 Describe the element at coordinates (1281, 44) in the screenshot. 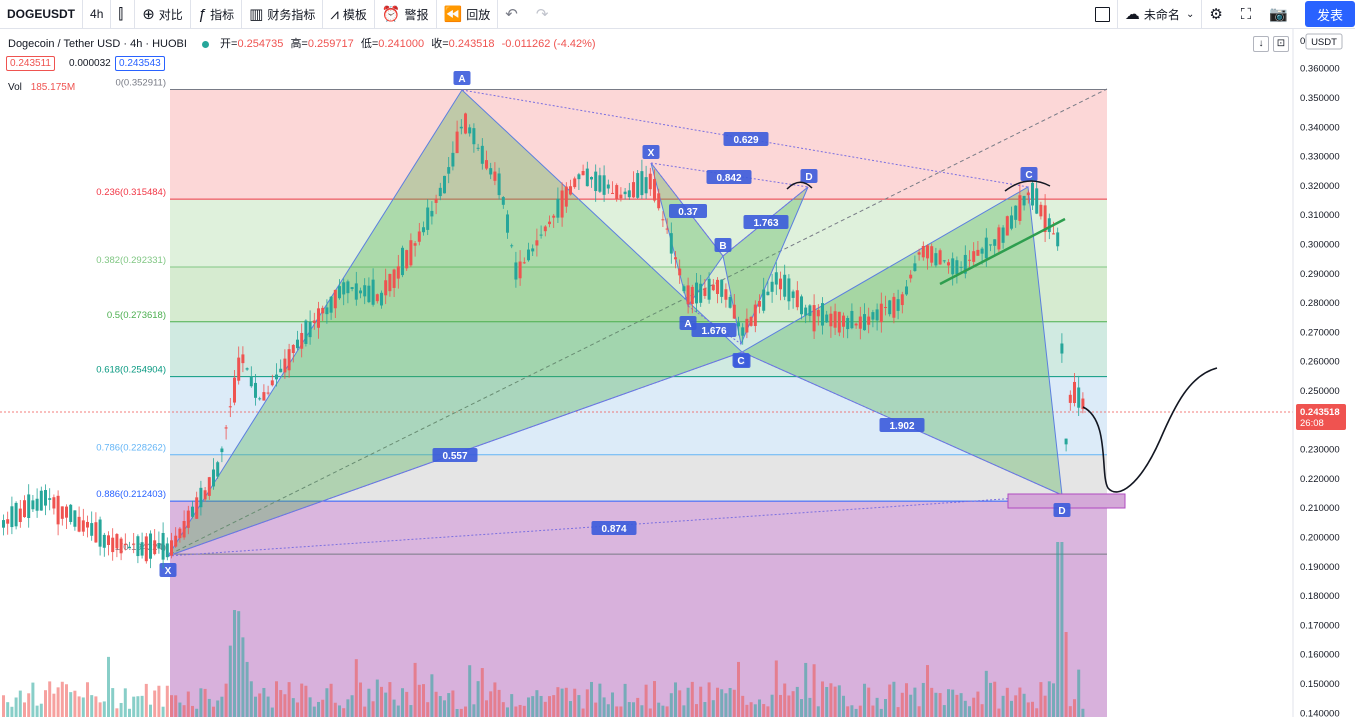

I see `maximize-pane-button: ⊡` at that location.